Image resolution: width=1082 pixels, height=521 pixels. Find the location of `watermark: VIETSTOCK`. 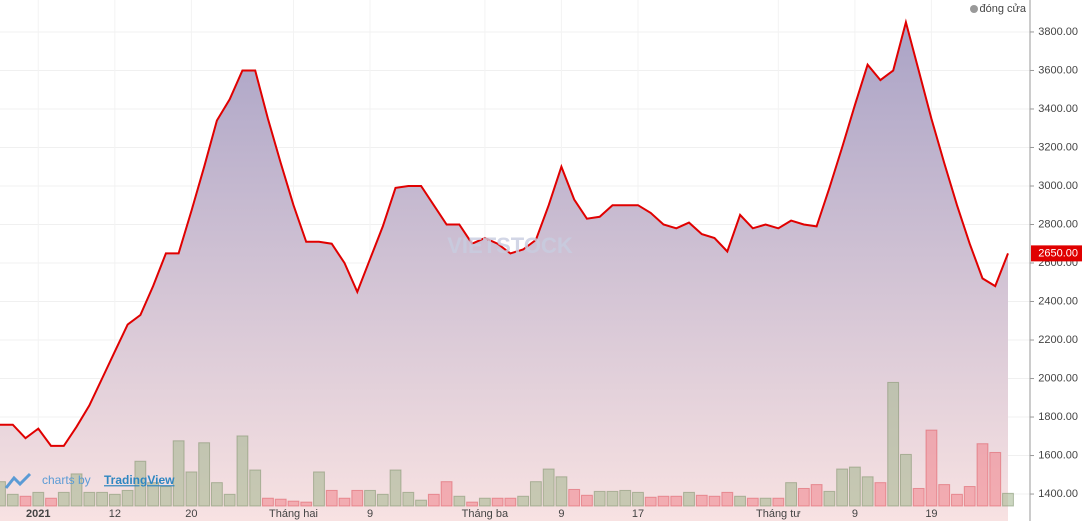

watermark: VIETSTOCK is located at coordinates (510, 245).